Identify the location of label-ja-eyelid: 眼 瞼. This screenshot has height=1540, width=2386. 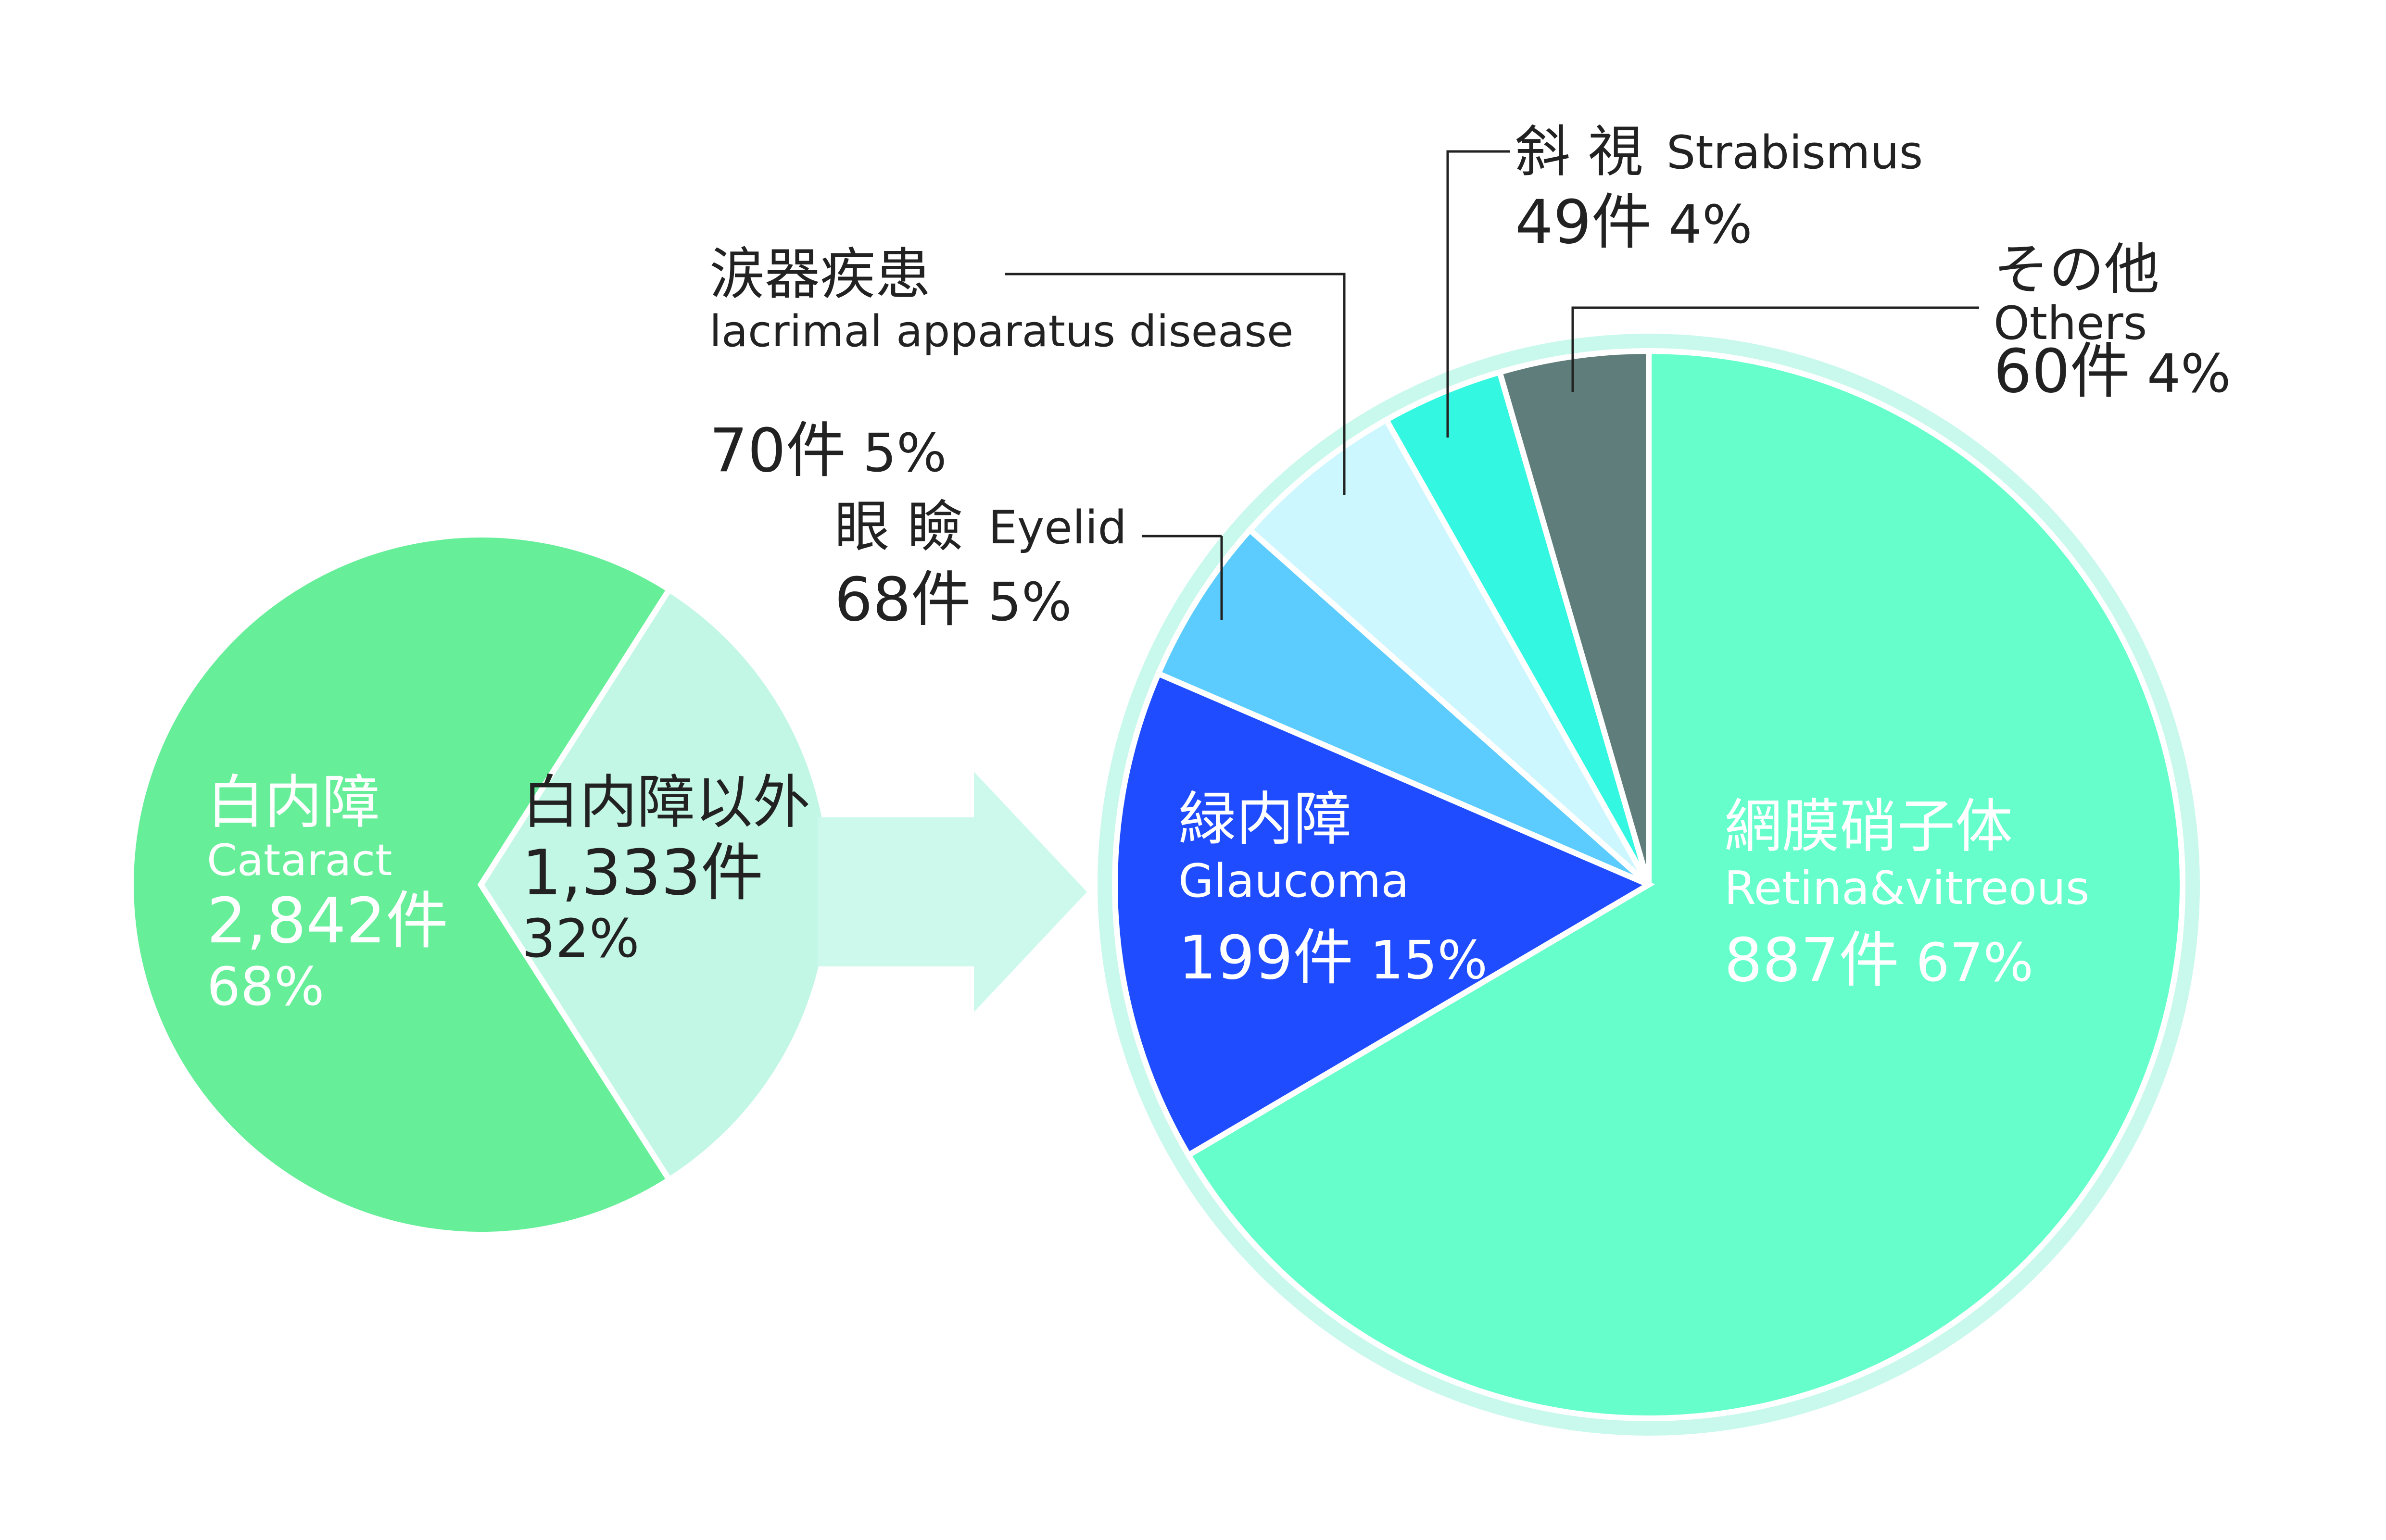
(898, 527).